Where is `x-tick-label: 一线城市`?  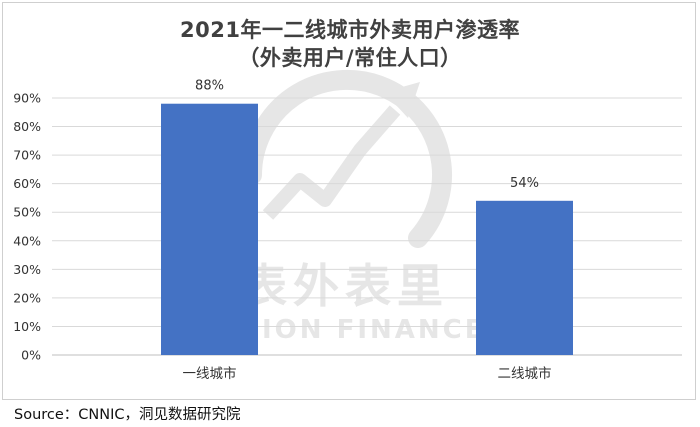 x-tick-label: 一线城市 is located at coordinates (210, 373).